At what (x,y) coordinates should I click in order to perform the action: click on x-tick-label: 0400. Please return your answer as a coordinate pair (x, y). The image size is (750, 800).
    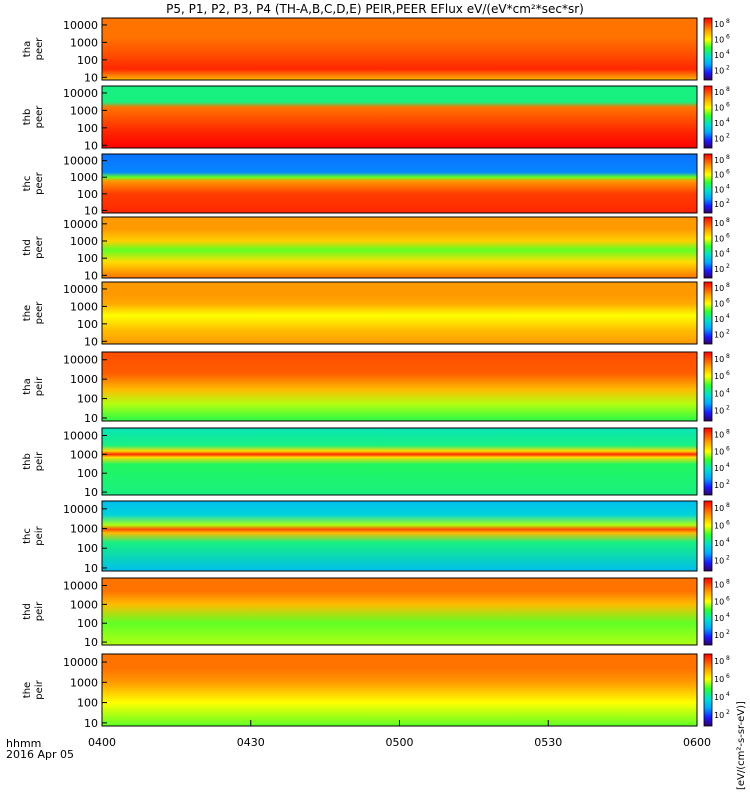
    Looking at the image, I should click on (102, 742).